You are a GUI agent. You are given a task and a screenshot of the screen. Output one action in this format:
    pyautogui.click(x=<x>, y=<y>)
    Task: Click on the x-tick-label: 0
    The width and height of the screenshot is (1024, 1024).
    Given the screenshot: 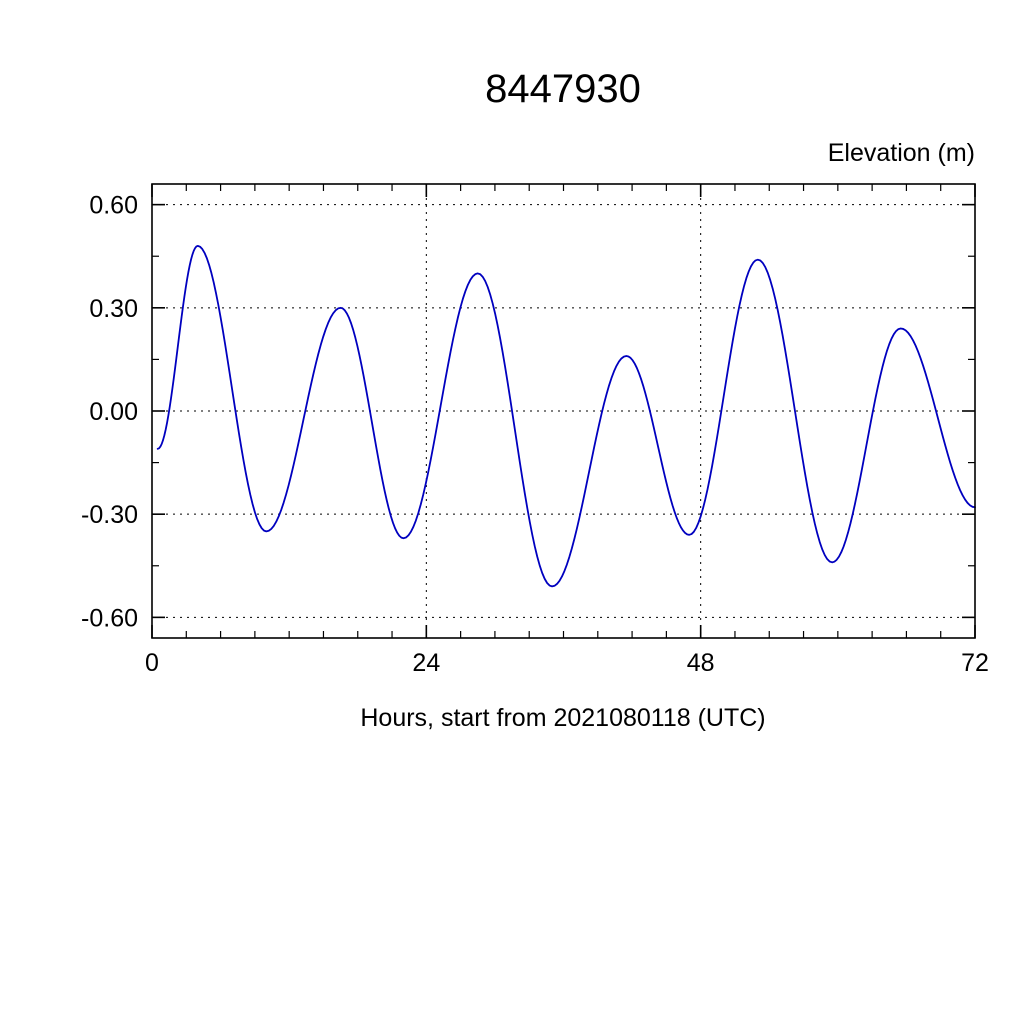 What is the action you would take?
    pyautogui.click(x=152, y=663)
    